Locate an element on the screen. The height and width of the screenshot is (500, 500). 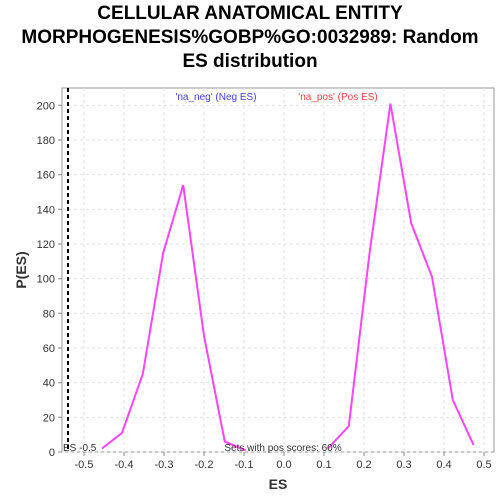
x-tick-label: -0.1 is located at coordinates (244, 465).